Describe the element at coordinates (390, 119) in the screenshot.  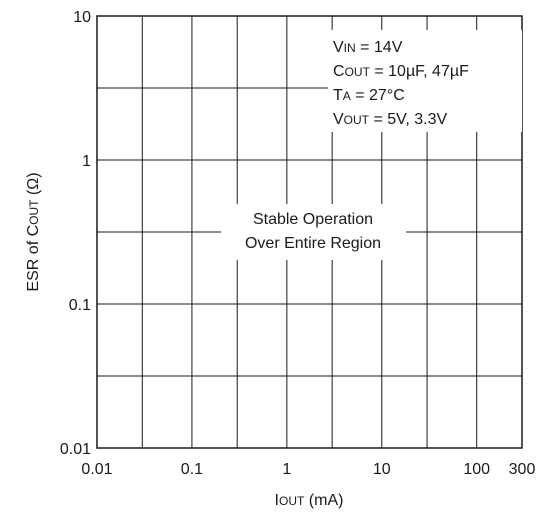
I see `condition-line: VOUT = 5V, 3.3V` at that location.